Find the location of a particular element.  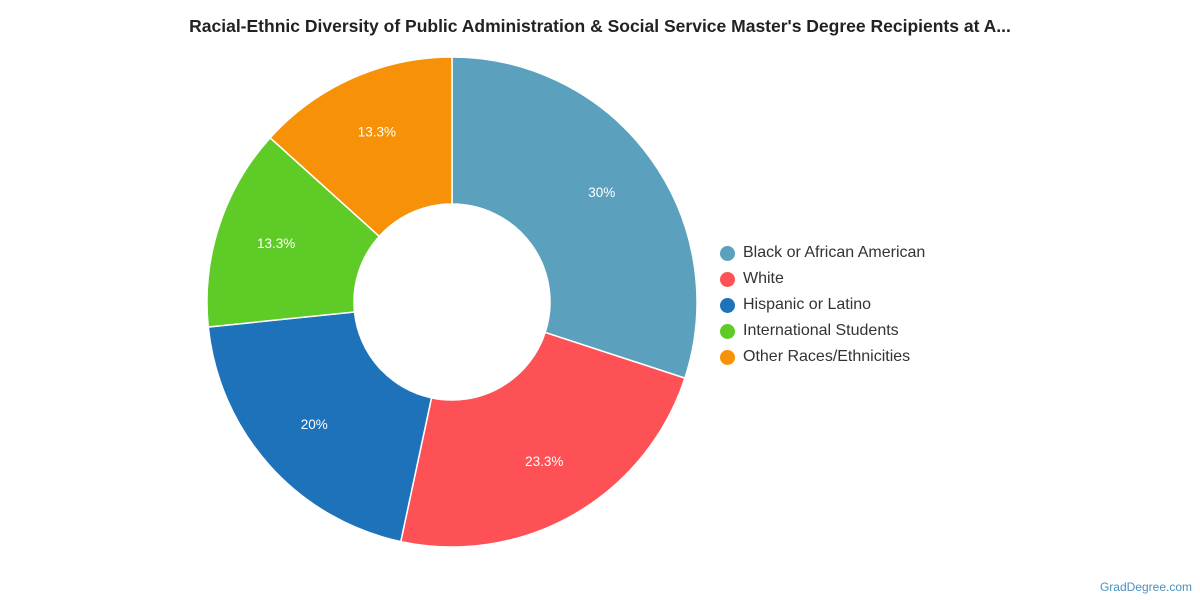

legend-item-black-or-african-american: Black or African American is located at coordinates (822, 253).